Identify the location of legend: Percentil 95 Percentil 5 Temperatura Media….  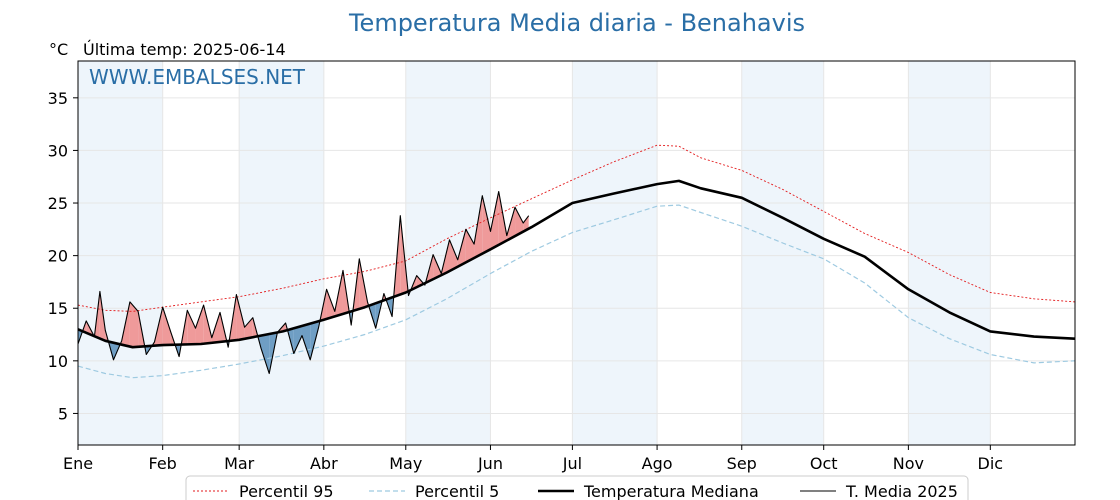
(577, 487).